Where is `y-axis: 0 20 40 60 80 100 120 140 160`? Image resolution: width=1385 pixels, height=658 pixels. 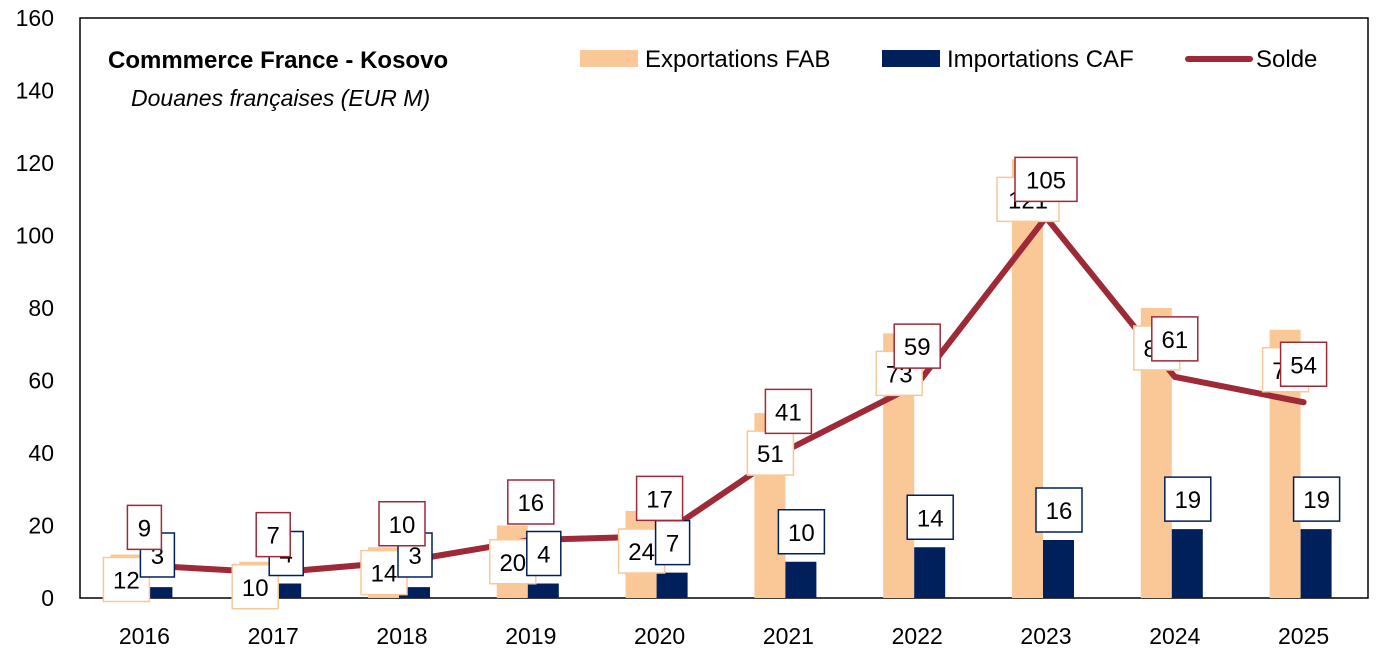
y-axis: 0 20 40 60 80 100 120 140 160 is located at coordinates (35, 308).